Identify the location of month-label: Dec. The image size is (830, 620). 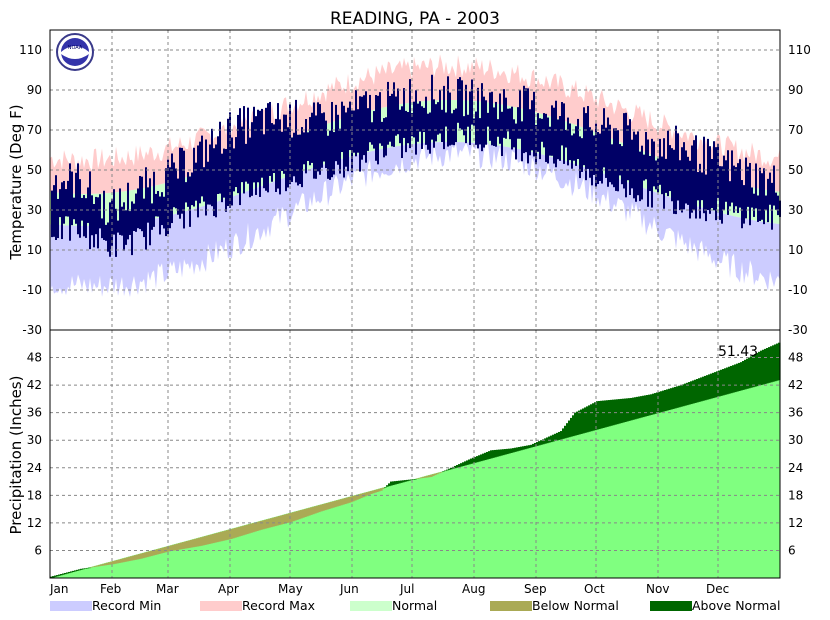
(717, 589).